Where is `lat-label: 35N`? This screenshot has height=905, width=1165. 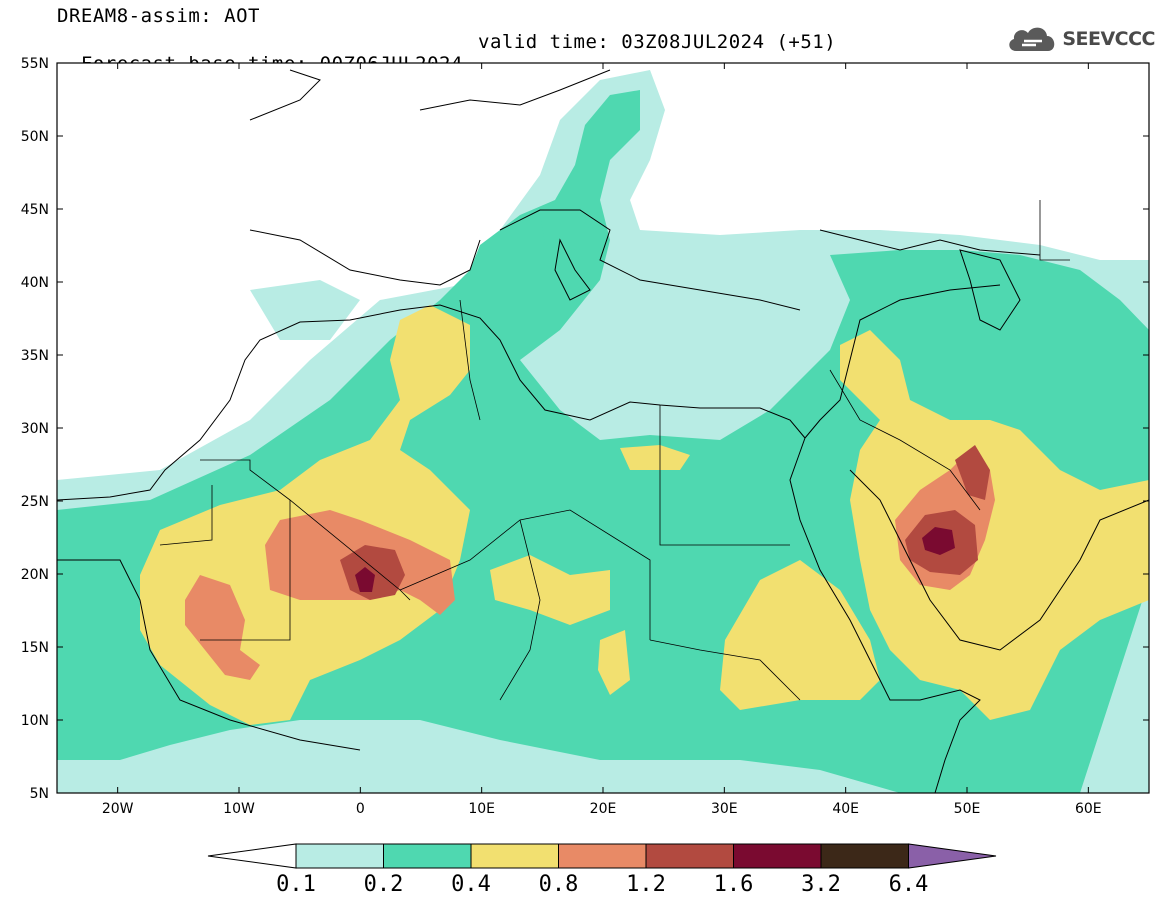 lat-label: 35N is located at coordinates (35, 356).